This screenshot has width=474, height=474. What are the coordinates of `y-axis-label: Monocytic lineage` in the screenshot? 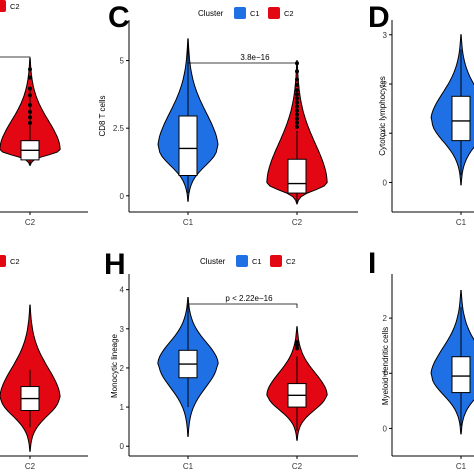 It's located at (114, 365).